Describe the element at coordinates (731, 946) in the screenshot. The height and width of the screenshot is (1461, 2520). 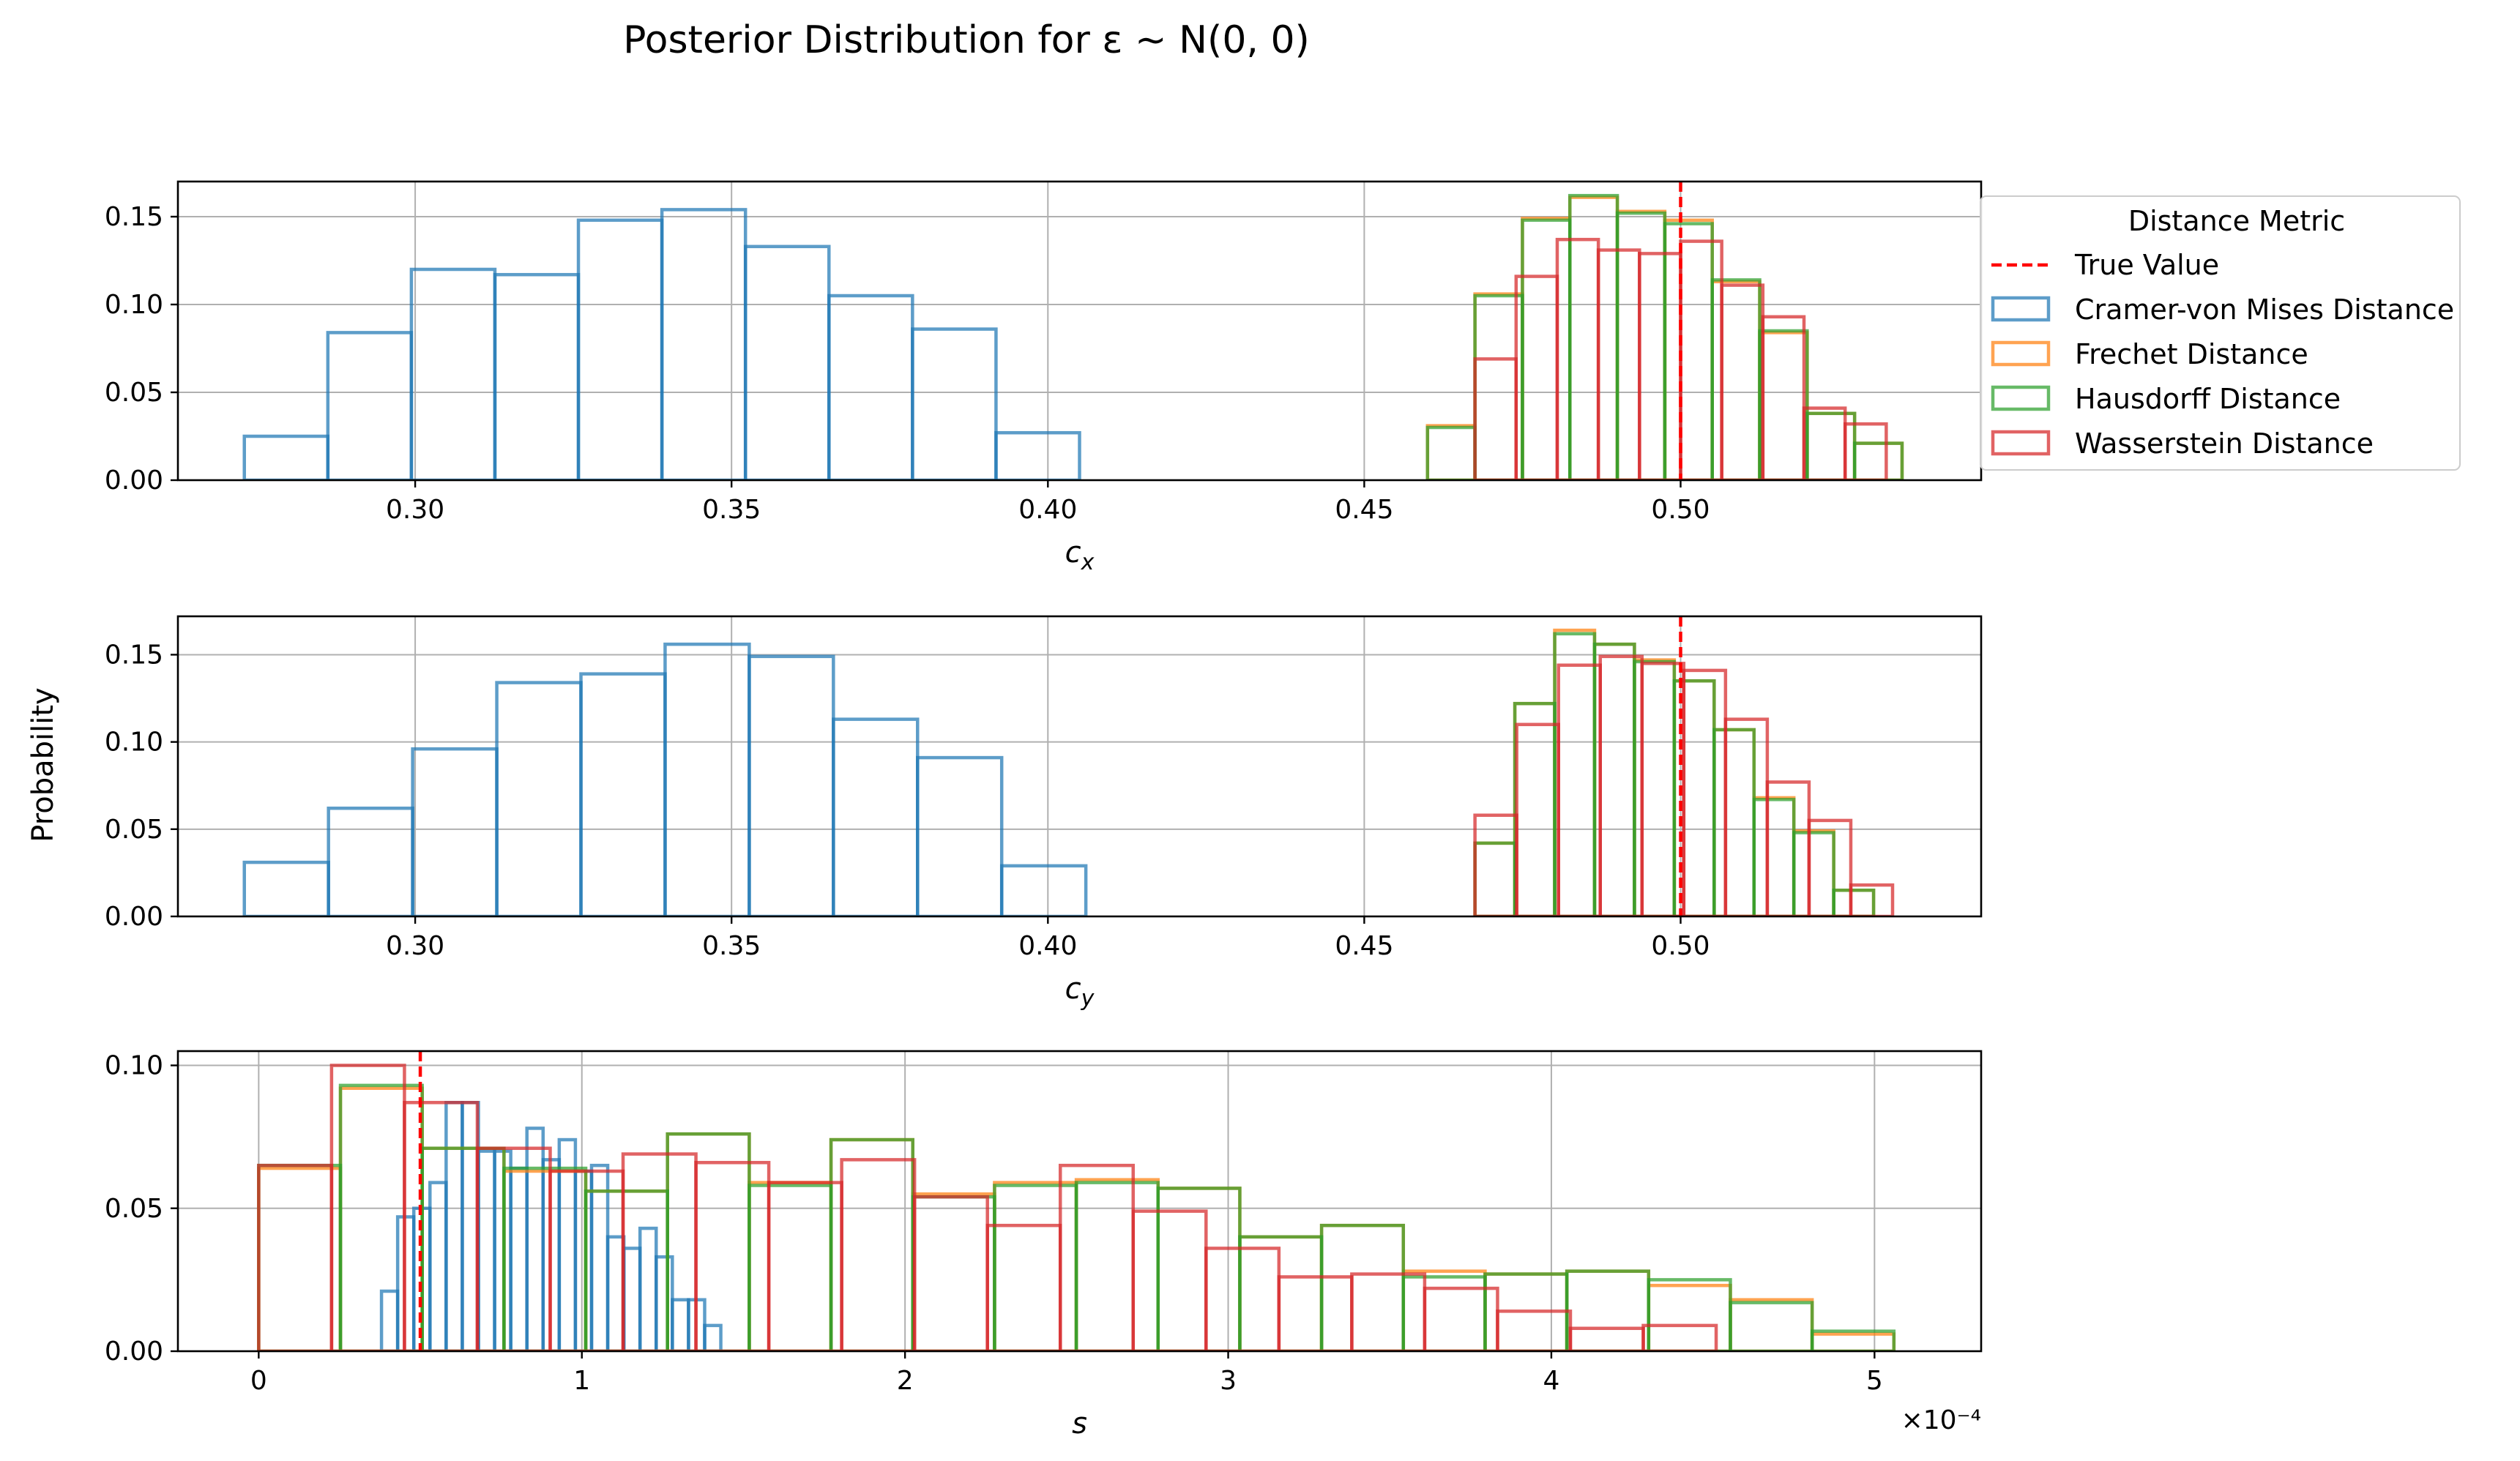
I see `x-tick-label: 0.35` at that location.